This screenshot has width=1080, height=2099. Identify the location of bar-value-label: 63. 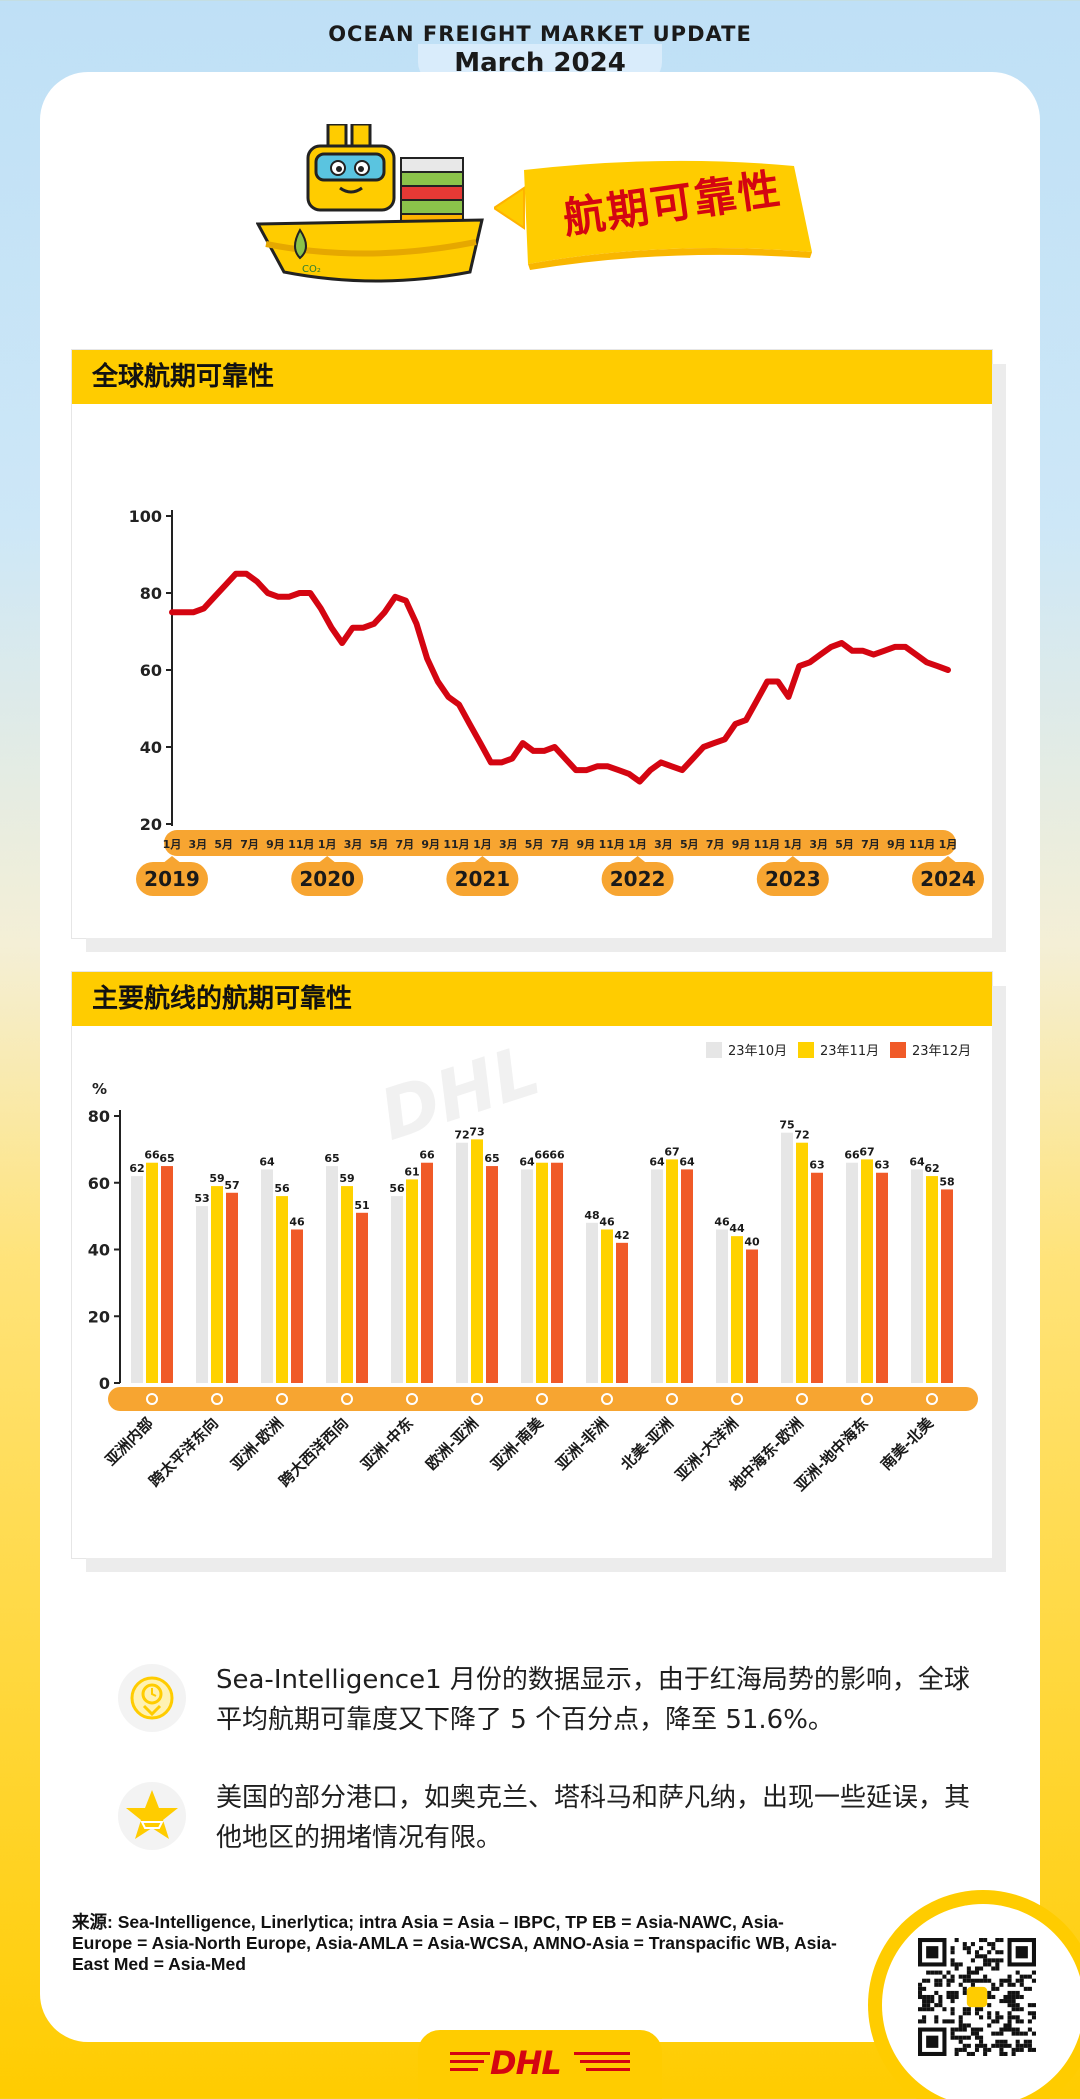
(881, 1165).